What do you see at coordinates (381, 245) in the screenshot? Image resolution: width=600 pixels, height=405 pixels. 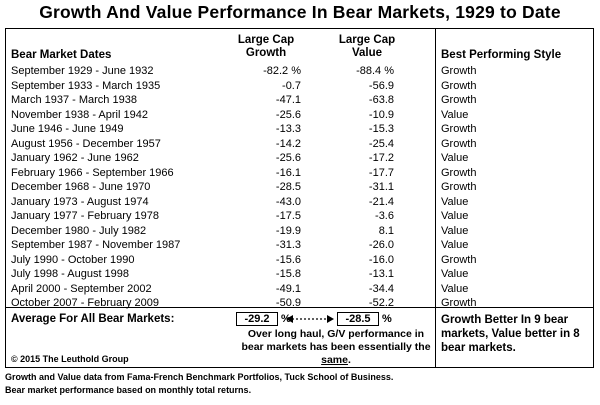 I see `row-value: -26.0` at bounding box center [381, 245].